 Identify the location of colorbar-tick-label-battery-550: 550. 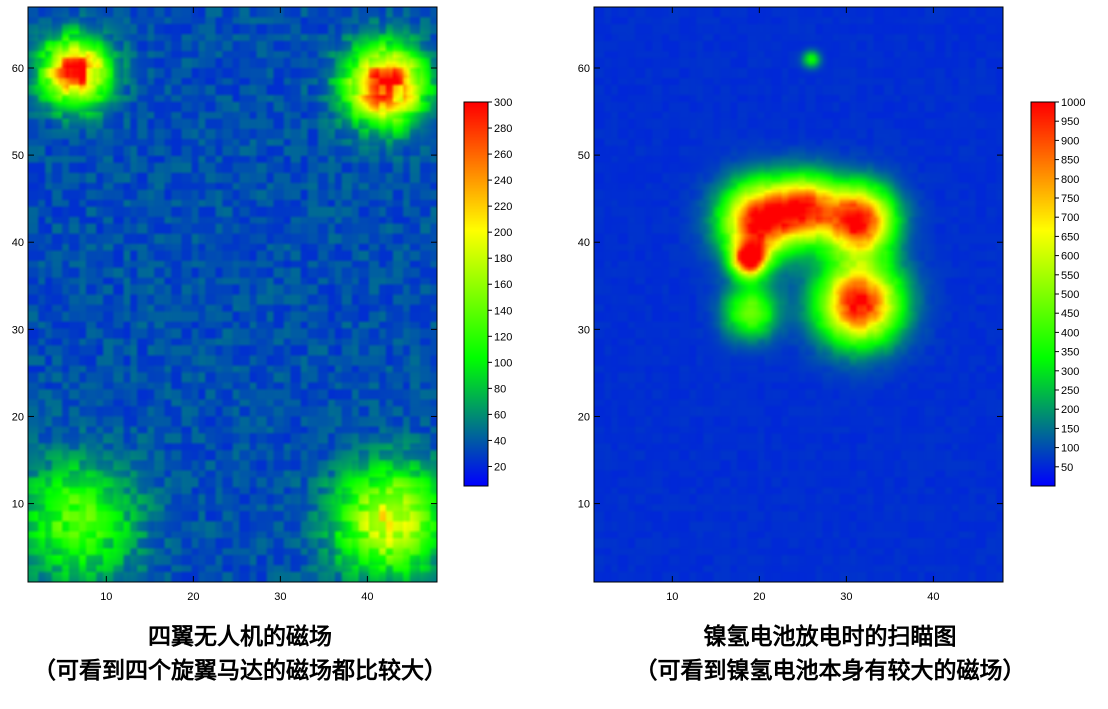
(1070, 276).